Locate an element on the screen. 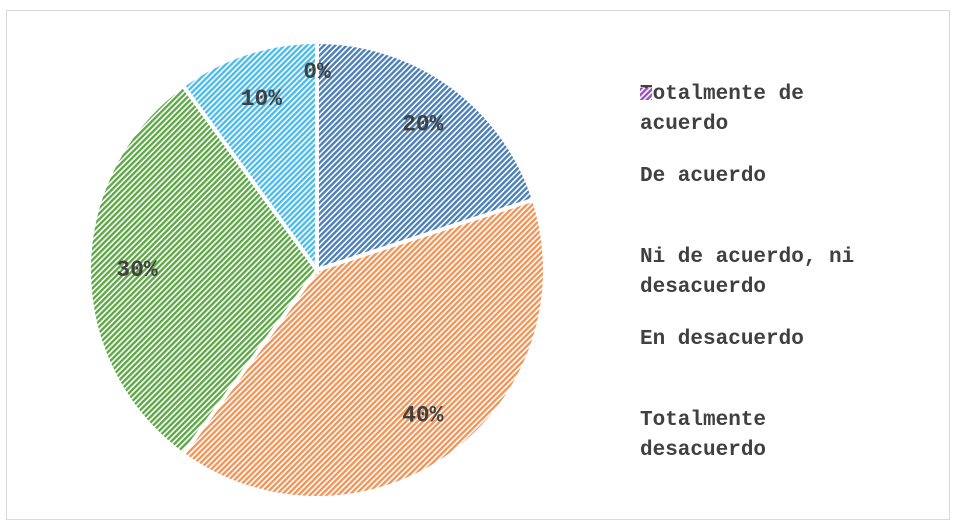 The height and width of the screenshot is (522, 957). legend-item: Ni de acuerdo, ni desacuerdo is located at coordinates (765, 197).